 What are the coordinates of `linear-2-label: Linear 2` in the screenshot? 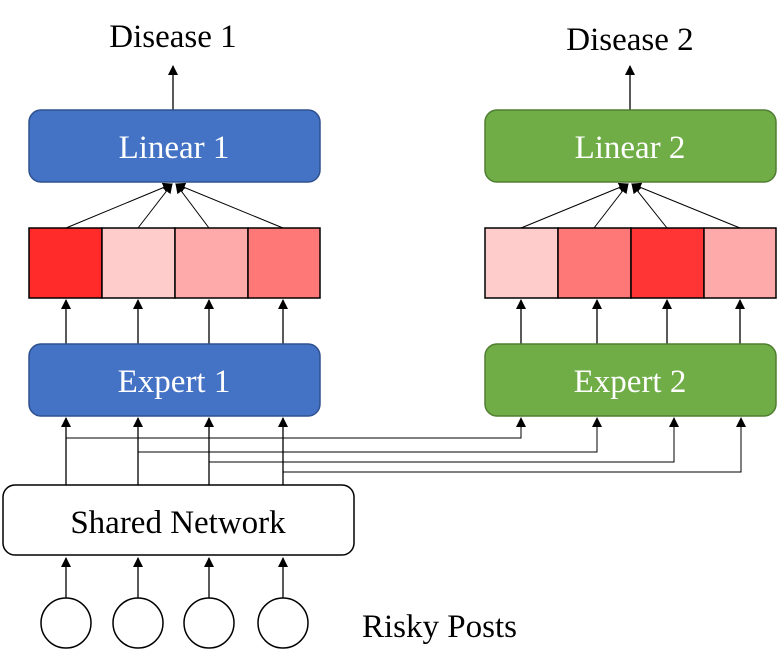 It's located at (630, 148).